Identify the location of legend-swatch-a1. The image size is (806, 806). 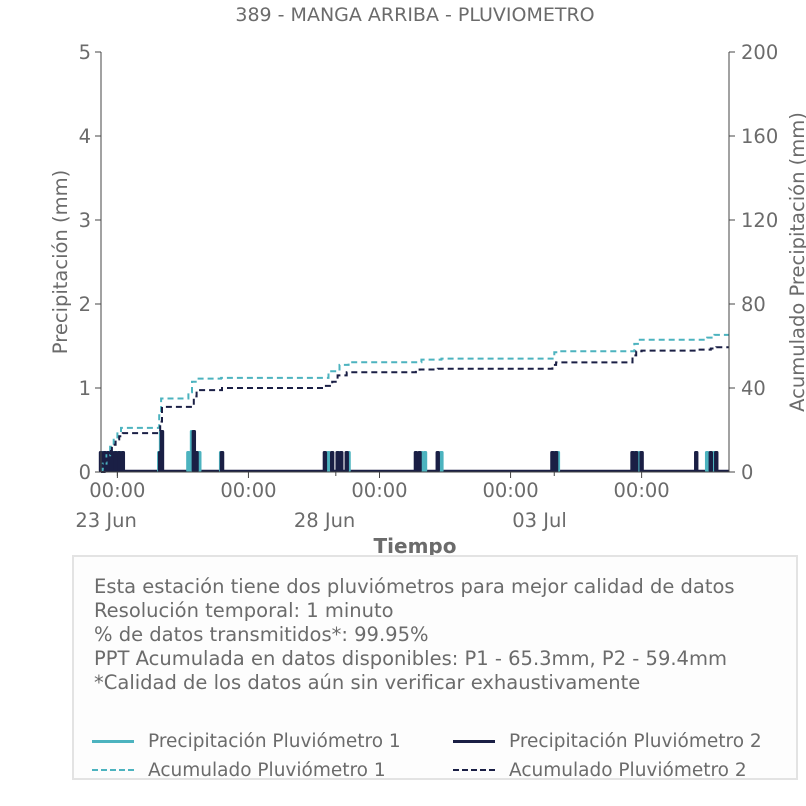
(113, 770).